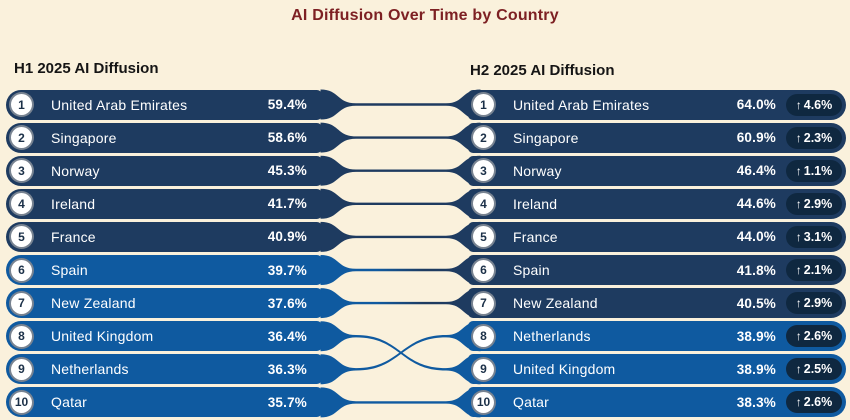  I want to click on value-label: 36.4%, so click(287, 336).